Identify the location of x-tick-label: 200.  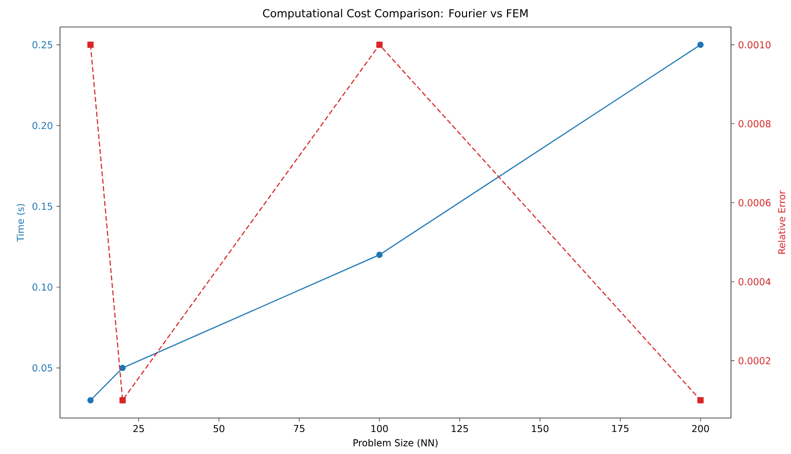
(700, 428).